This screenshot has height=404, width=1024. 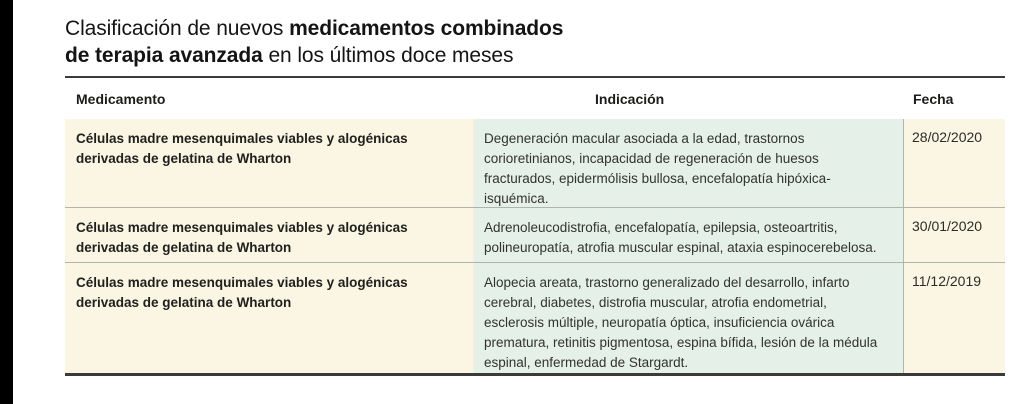 What do you see at coordinates (6, 202) in the screenshot?
I see `left-accent-bar` at bounding box center [6, 202].